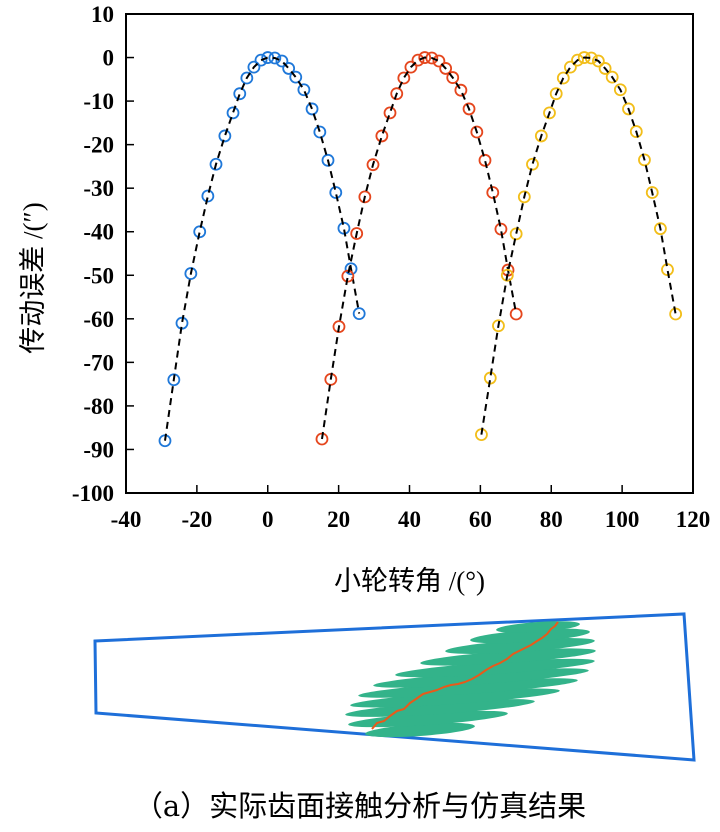  What do you see at coordinates (33, 277) in the screenshot?
I see `y-axis-label: 传动误差 /(″)` at bounding box center [33, 277].